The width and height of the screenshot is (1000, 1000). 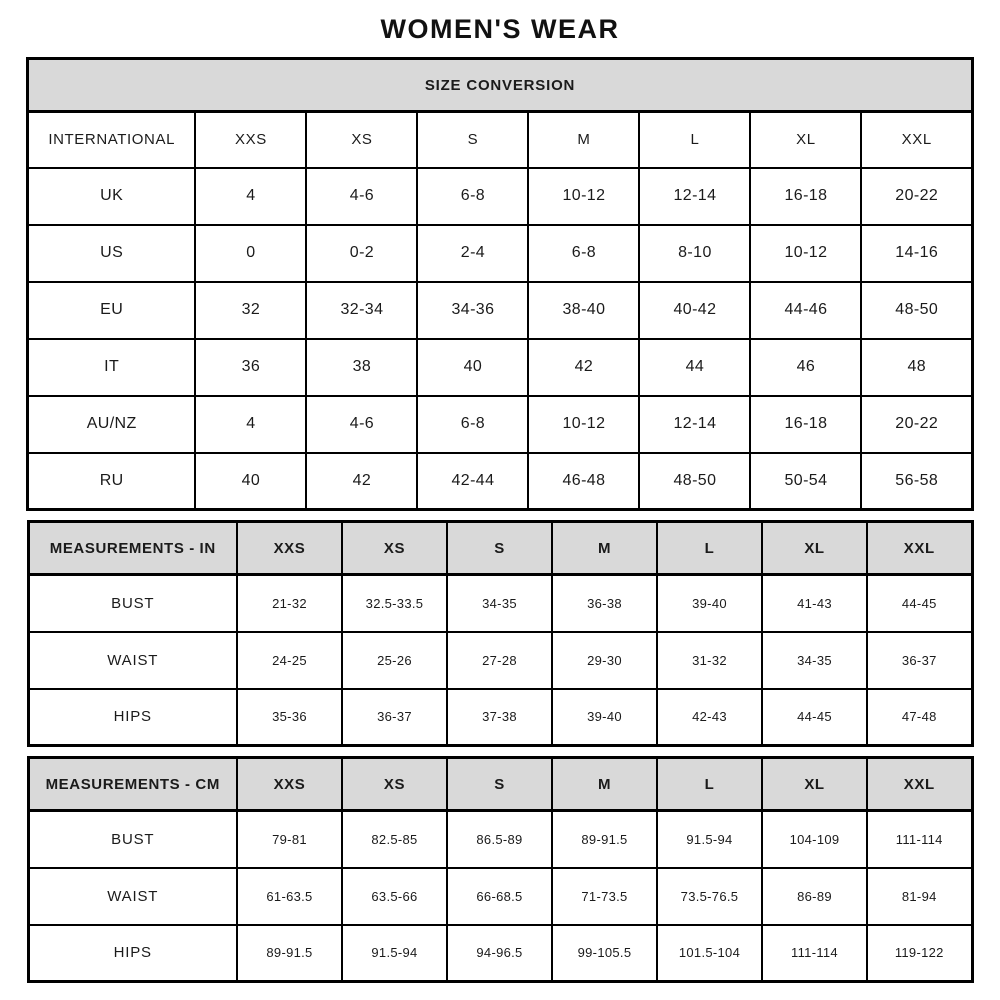 What do you see at coordinates (289, 717) in the screenshot?
I see `measurement-cell: 35-36` at bounding box center [289, 717].